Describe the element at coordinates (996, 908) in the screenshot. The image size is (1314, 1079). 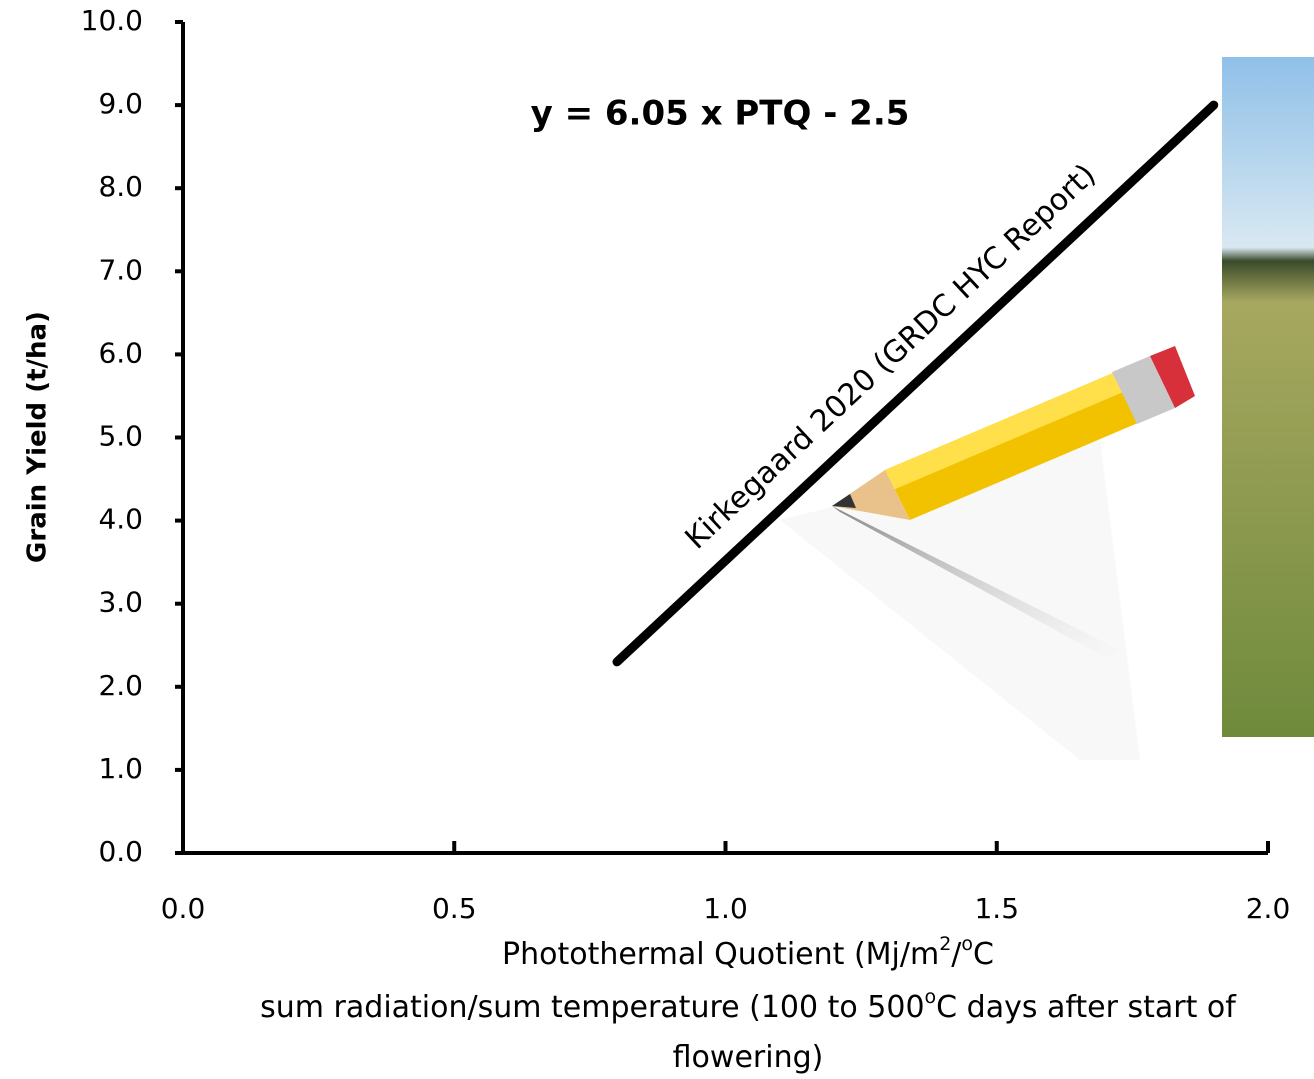
I see `x-tick-label: 1.5` at that location.